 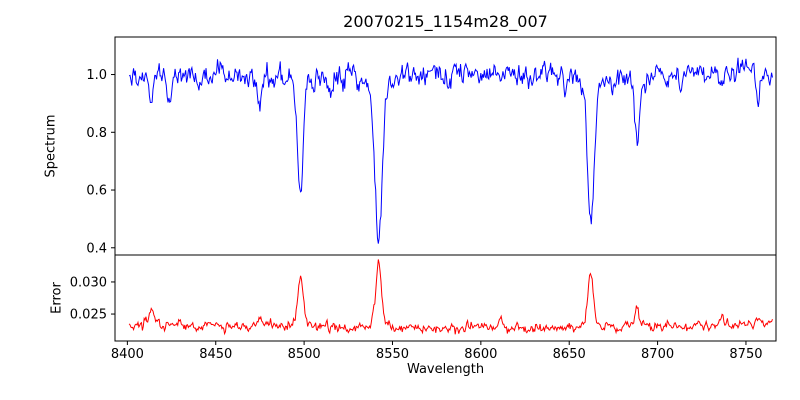 What do you see at coordinates (445, 369) in the screenshot?
I see `x-axis-label: Wavelength` at bounding box center [445, 369].